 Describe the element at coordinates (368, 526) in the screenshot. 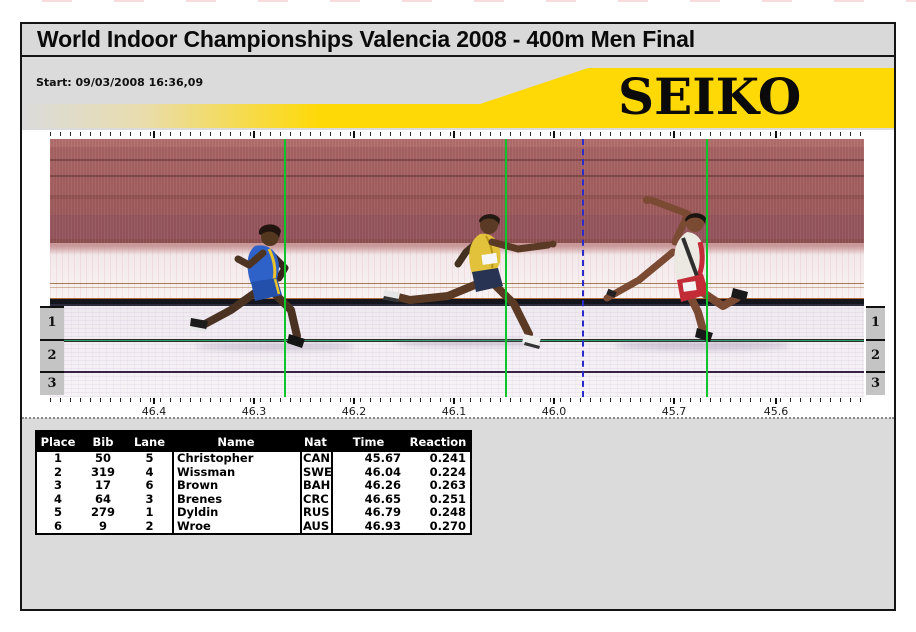

I see `cell-time: 46.93` at that location.